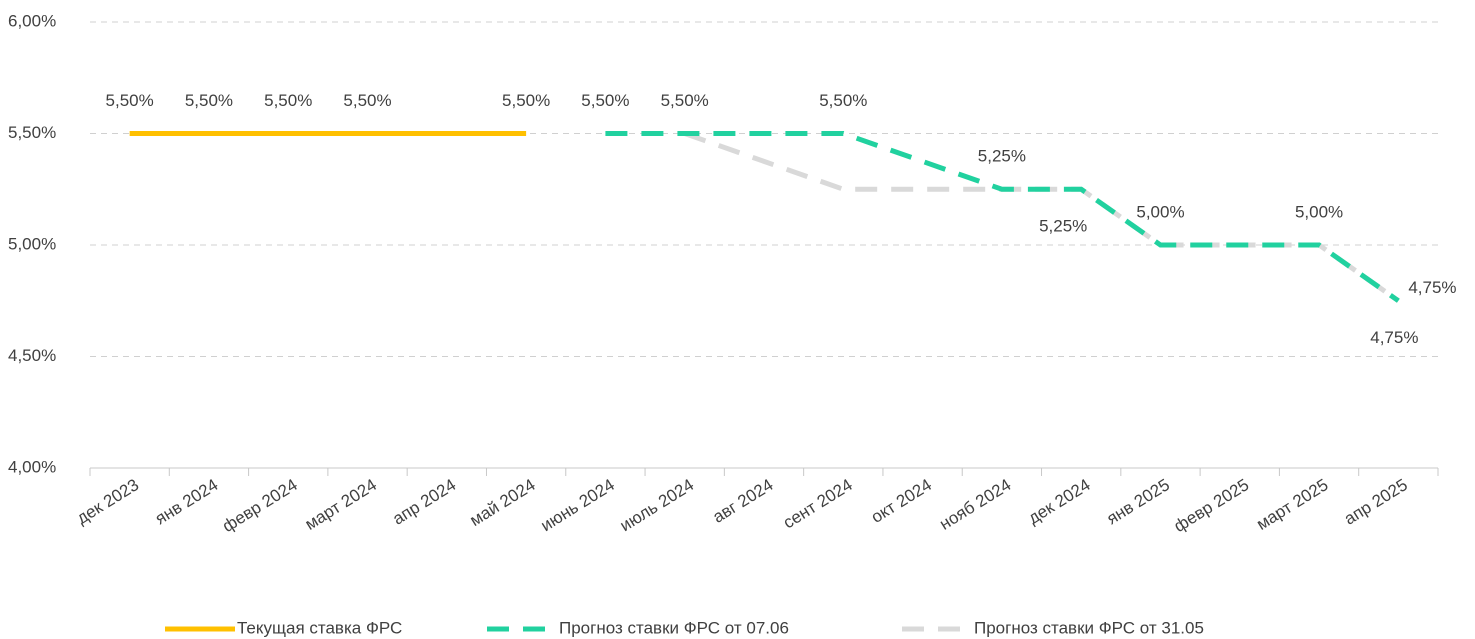 The height and width of the screenshot is (639, 1475). What do you see at coordinates (975, 504) in the screenshot?
I see `x-tick-label: нояб 2024` at bounding box center [975, 504].